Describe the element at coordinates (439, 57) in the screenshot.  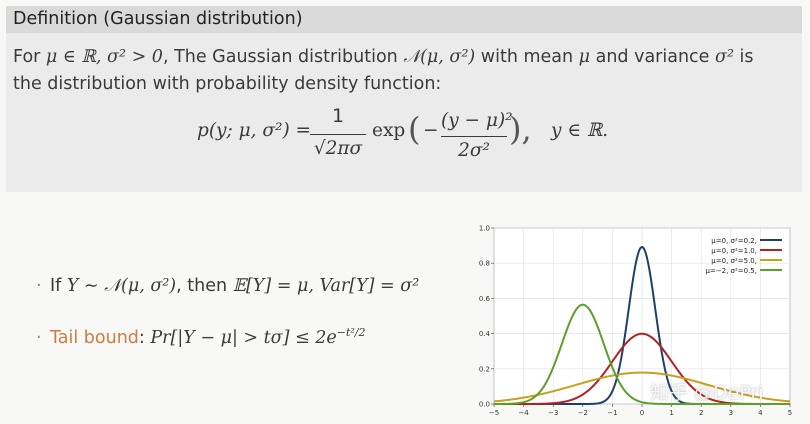
I see `math-distribution: 𝒩(μ, σ²)` at that location.